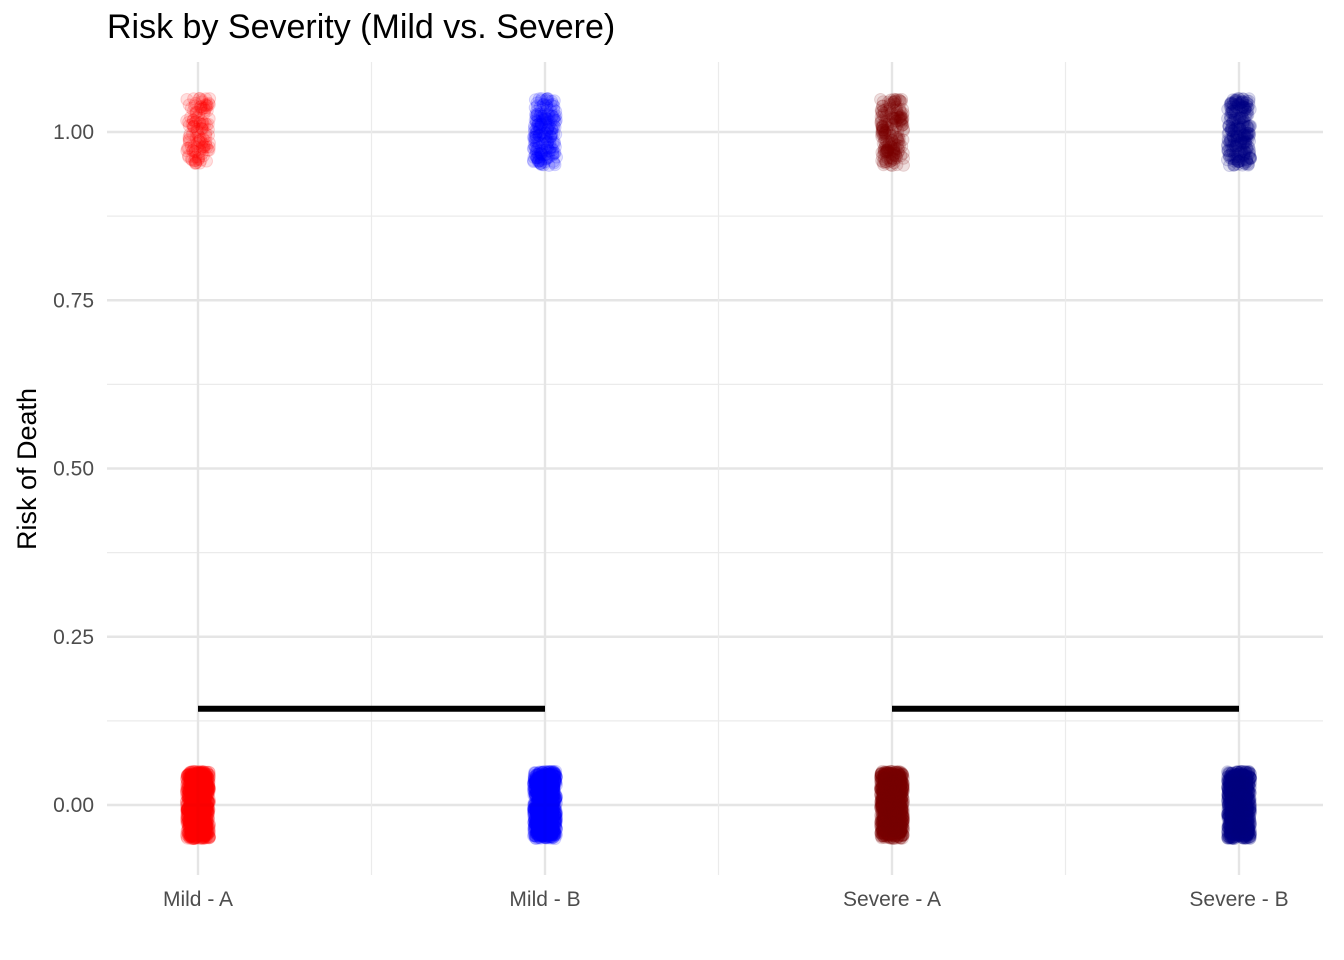 This screenshot has width=1344, height=960. Describe the element at coordinates (544, 899) in the screenshot. I see `x-tick-label: Mild - B` at that location.